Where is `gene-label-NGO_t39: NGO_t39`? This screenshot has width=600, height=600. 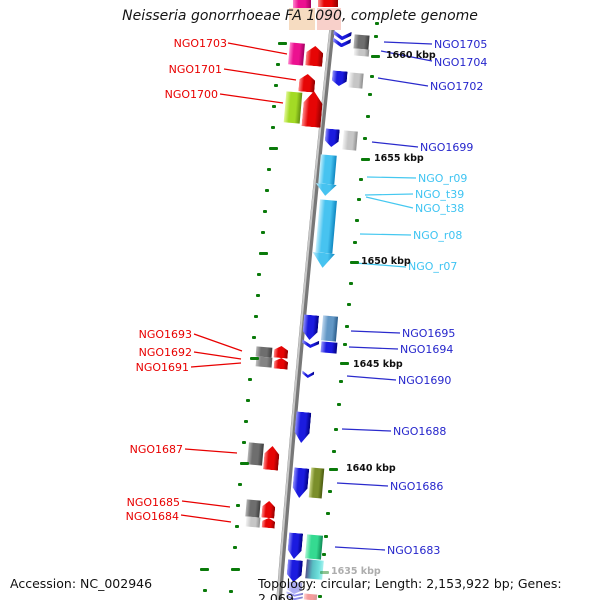 gene-label-NGO_t39: NGO_t39 is located at coordinates (440, 194).